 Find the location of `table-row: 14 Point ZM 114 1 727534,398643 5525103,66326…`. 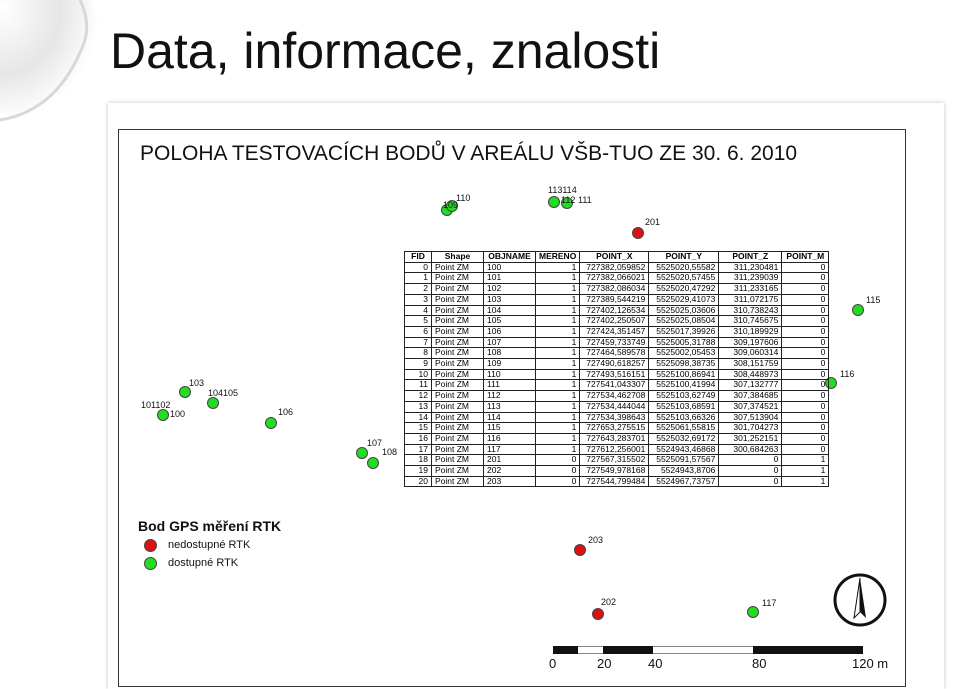

table-row: 14 Point ZM 114 1 727534,398643 5525103,66326… is located at coordinates (617, 417).